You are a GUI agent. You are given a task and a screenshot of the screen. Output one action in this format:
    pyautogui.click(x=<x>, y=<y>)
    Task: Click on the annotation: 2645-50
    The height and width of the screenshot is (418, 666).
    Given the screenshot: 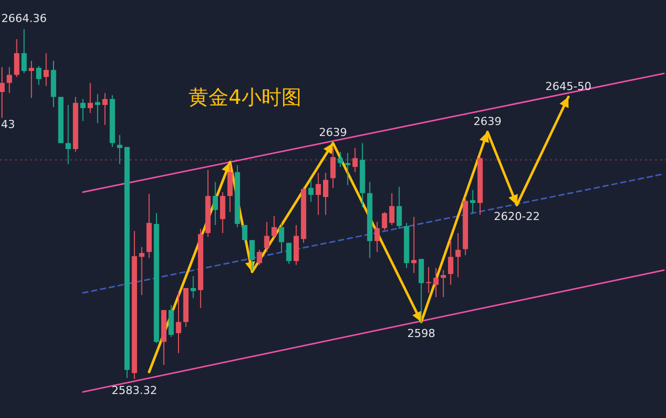 What is the action you would take?
    pyautogui.click(x=568, y=86)
    